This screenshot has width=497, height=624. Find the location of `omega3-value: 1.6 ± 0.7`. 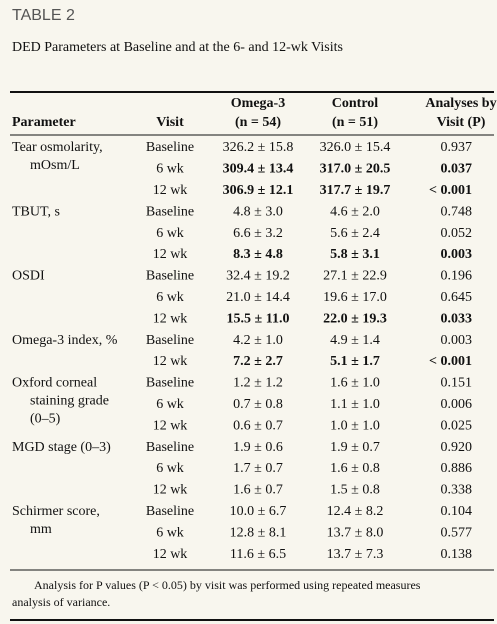

omega3-value: 1.6 ± 0.7 is located at coordinates (258, 490).